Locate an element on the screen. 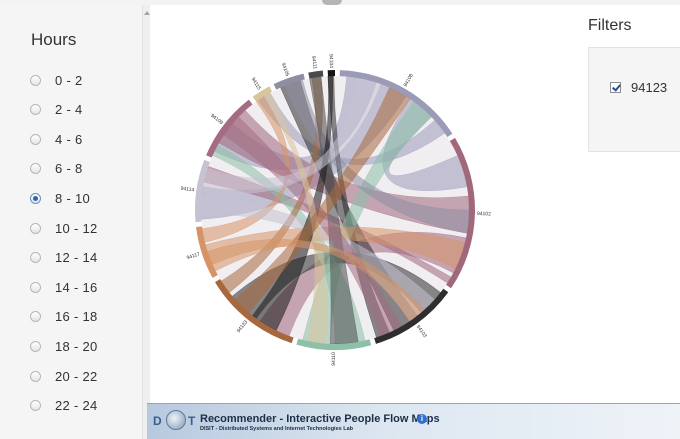  hours-title: Hours is located at coordinates (54, 39).